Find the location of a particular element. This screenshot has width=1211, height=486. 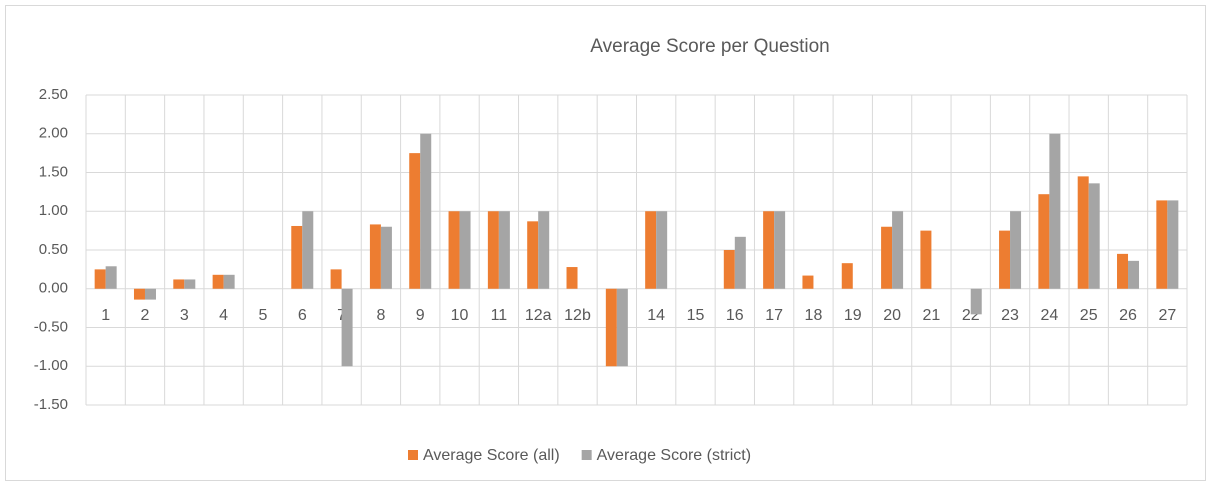

x-tick-label: 9 is located at coordinates (420, 315).